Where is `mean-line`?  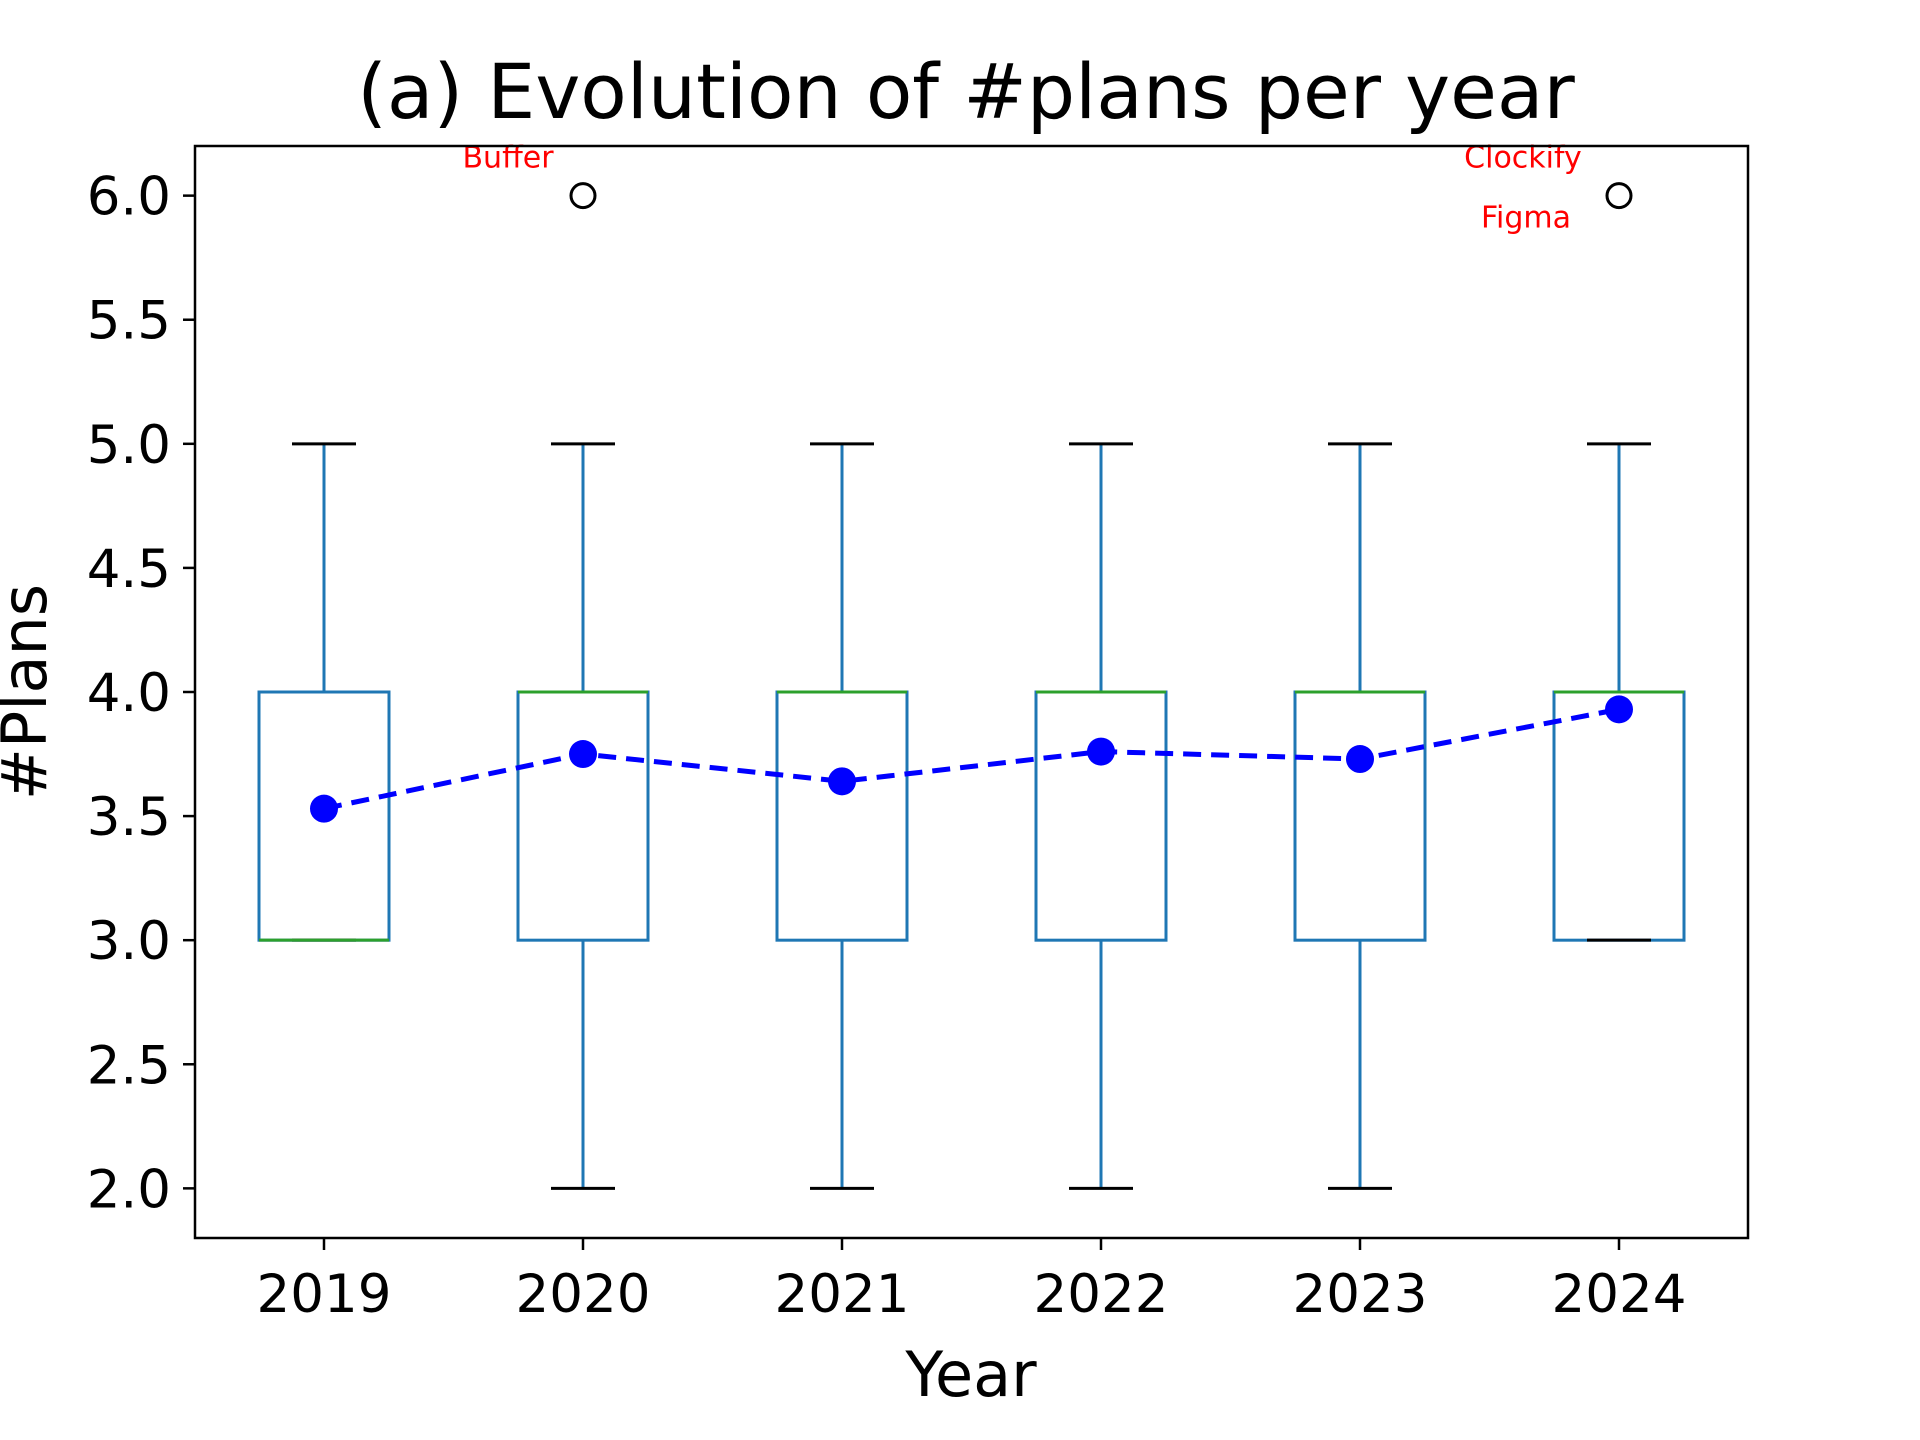 mean-line is located at coordinates (971, 759).